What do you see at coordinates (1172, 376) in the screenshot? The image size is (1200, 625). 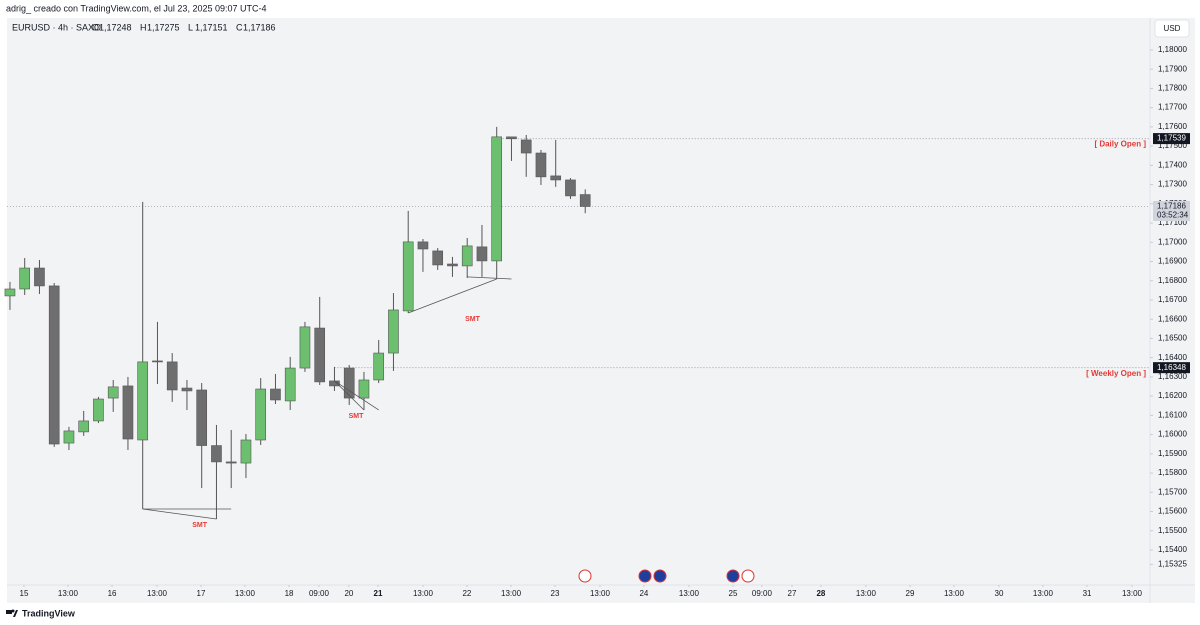 I see `y-tick-label: 1,16300` at bounding box center [1172, 376].